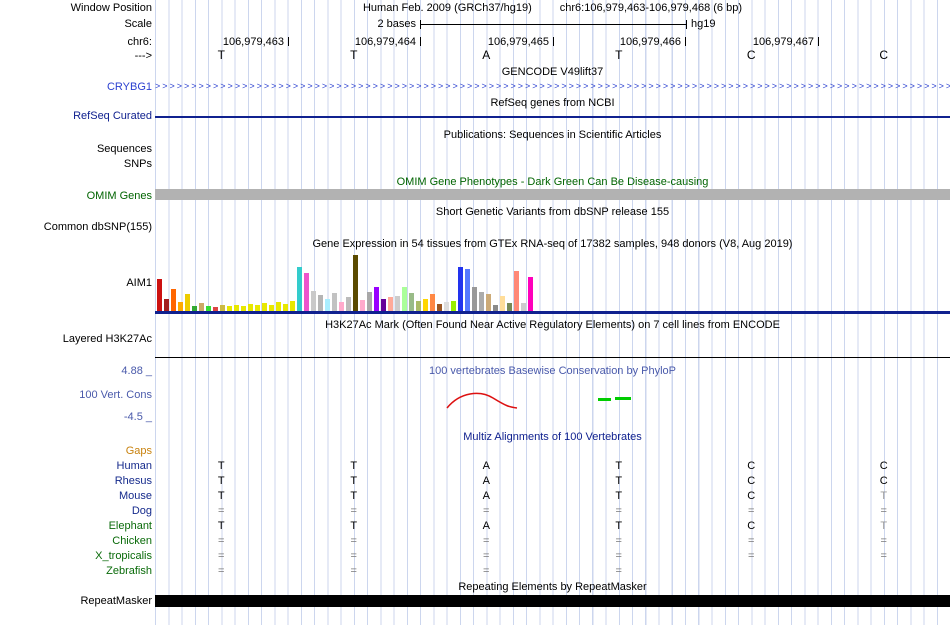  What do you see at coordinates (132, 541) in the screenshot?
I see `species-label-chicken: Chicken` at bounding box center [132, 541].